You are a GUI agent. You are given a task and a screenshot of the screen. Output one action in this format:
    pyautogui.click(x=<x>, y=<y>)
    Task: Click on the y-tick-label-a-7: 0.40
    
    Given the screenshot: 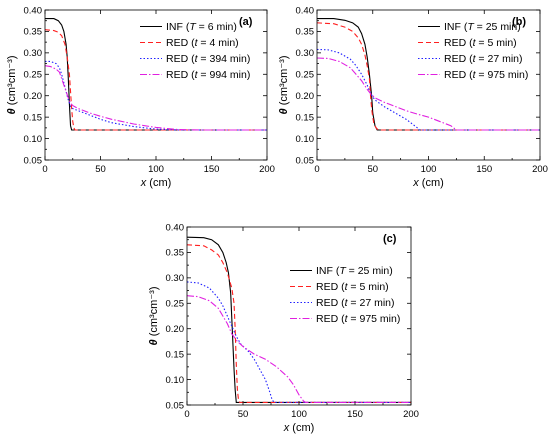 What is the action you would take?
    pyautogui.click(x=33, y=10)
    